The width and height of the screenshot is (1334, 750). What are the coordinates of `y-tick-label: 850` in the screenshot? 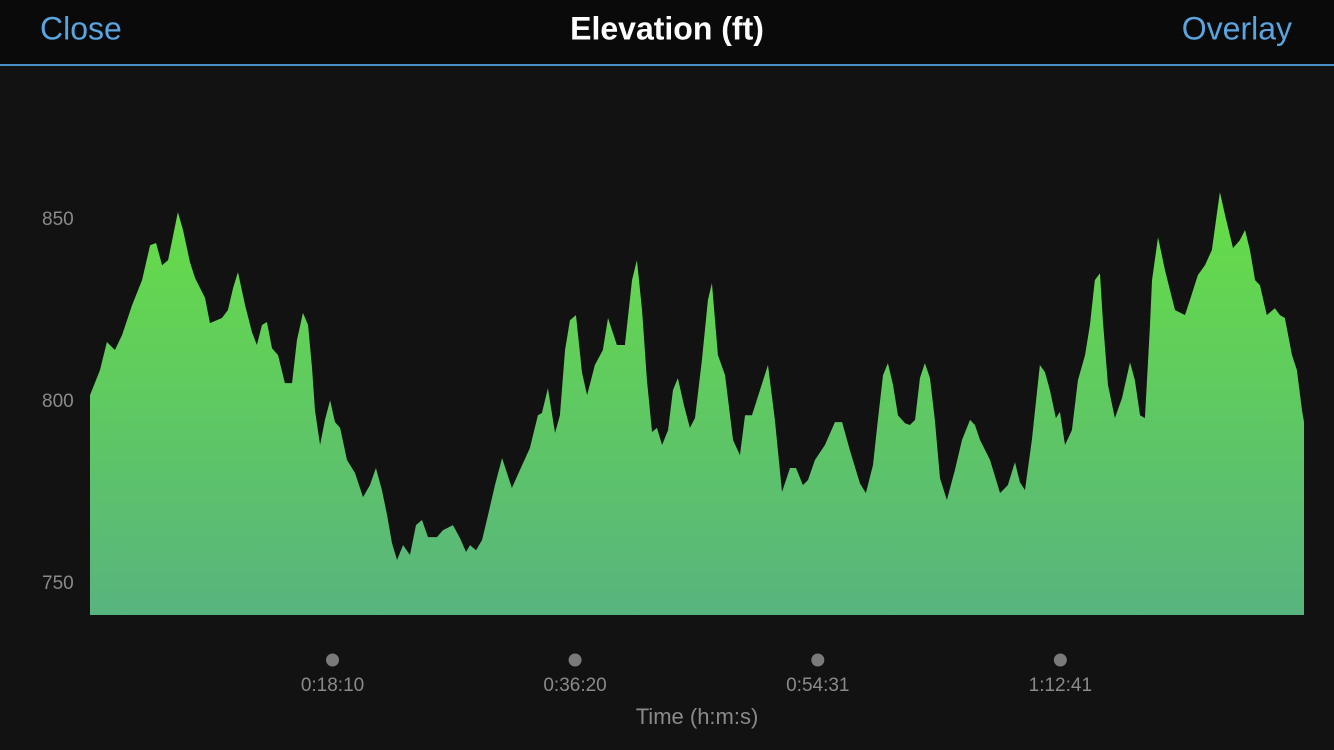 It's located at (58, 219).